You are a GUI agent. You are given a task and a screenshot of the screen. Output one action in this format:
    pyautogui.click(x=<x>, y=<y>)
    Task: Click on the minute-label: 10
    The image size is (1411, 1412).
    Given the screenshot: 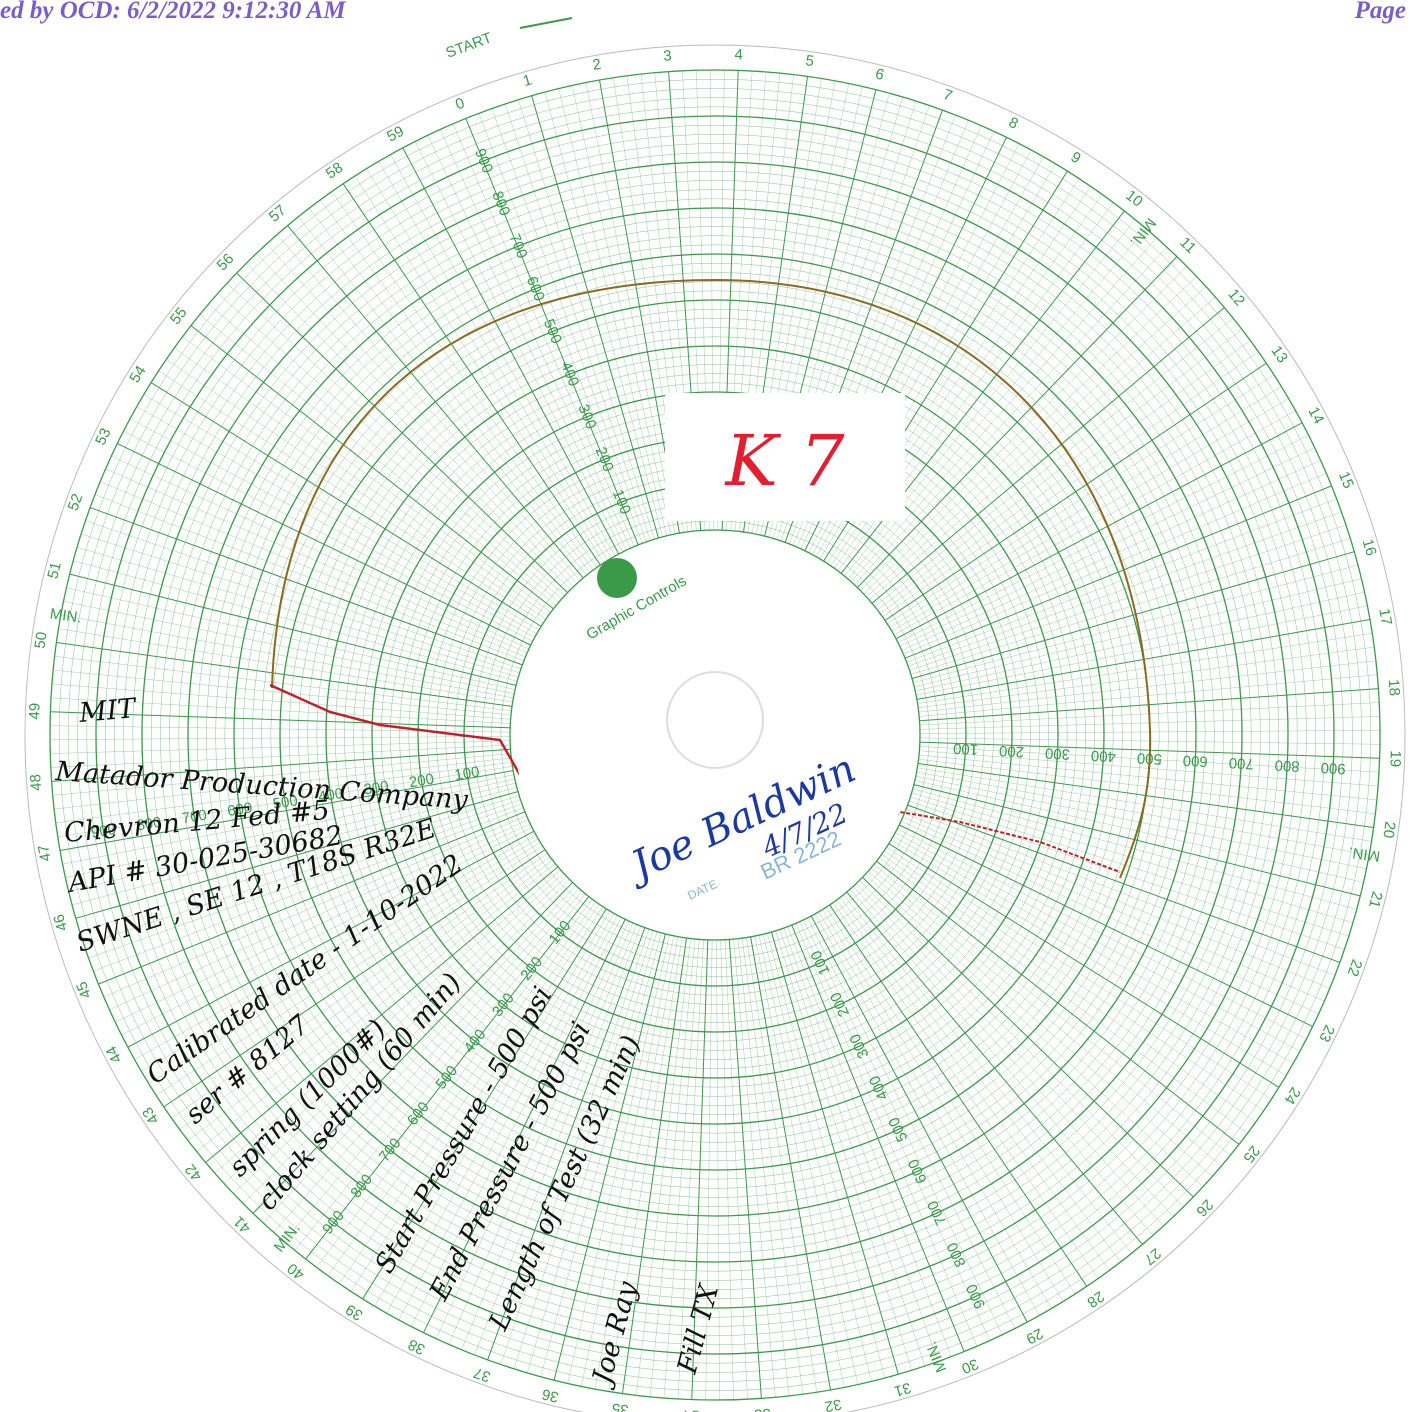 What is the action you would take?
    pyautogui.click(x=1134, y=199)
    